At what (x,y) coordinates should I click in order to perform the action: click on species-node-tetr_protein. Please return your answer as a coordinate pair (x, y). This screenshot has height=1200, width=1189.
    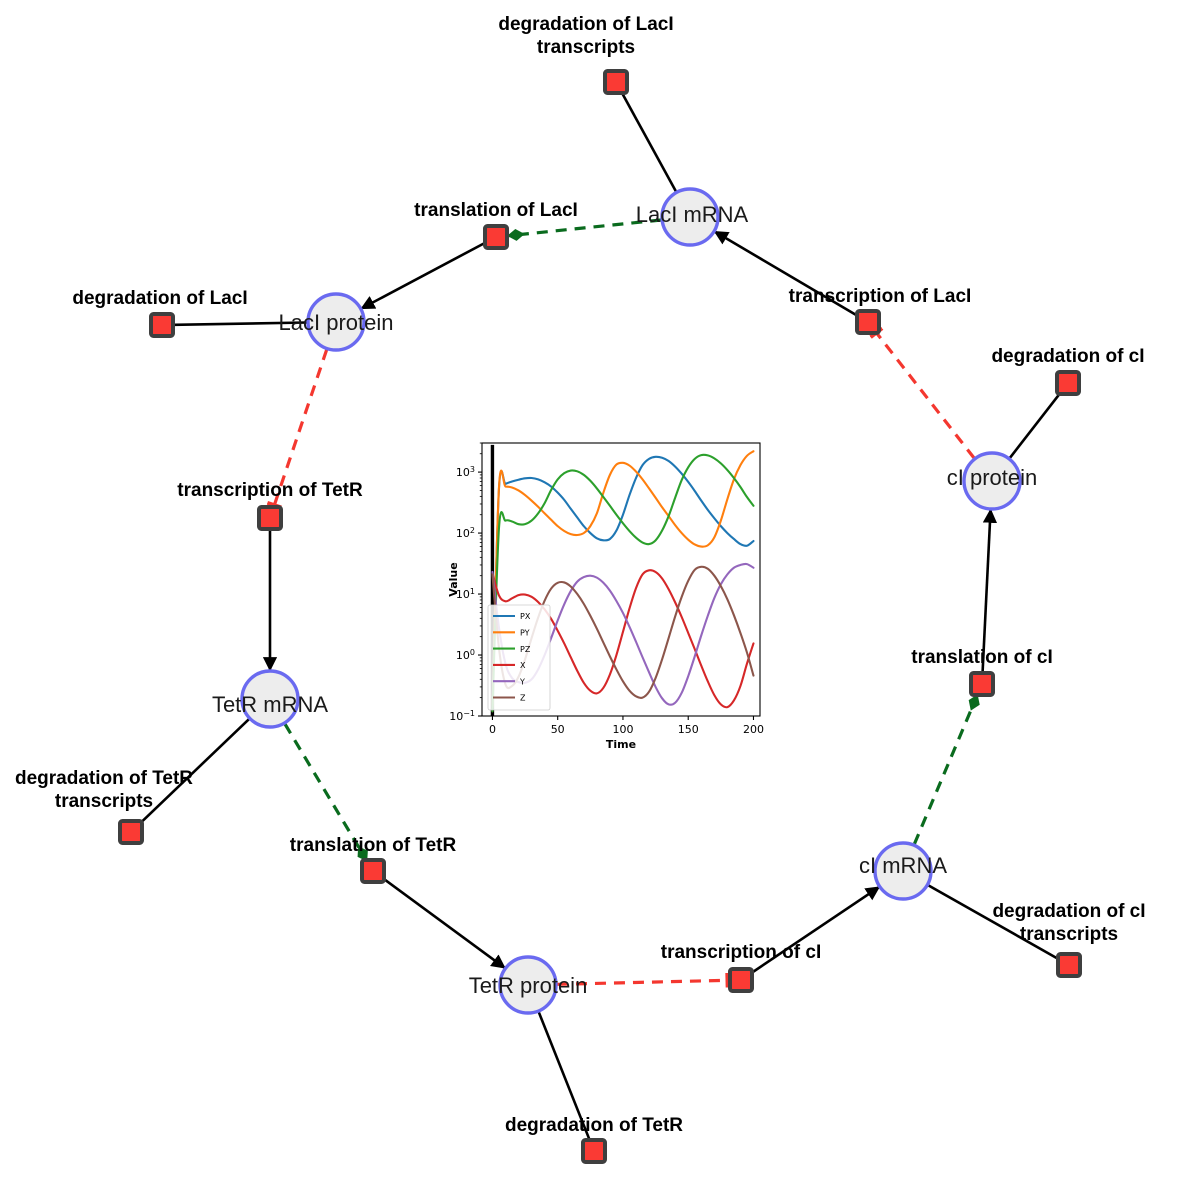
    Looking at the image, I should click on (528, 985).